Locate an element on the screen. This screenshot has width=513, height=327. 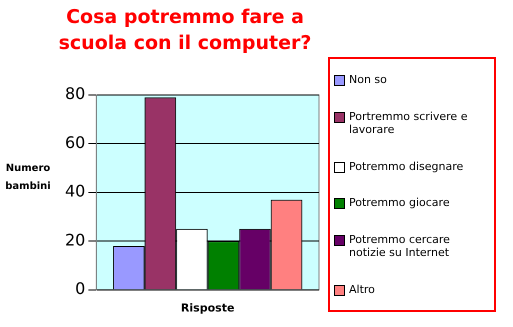
y-axis-title: Numero bambini is located at coordinates (28, 178).